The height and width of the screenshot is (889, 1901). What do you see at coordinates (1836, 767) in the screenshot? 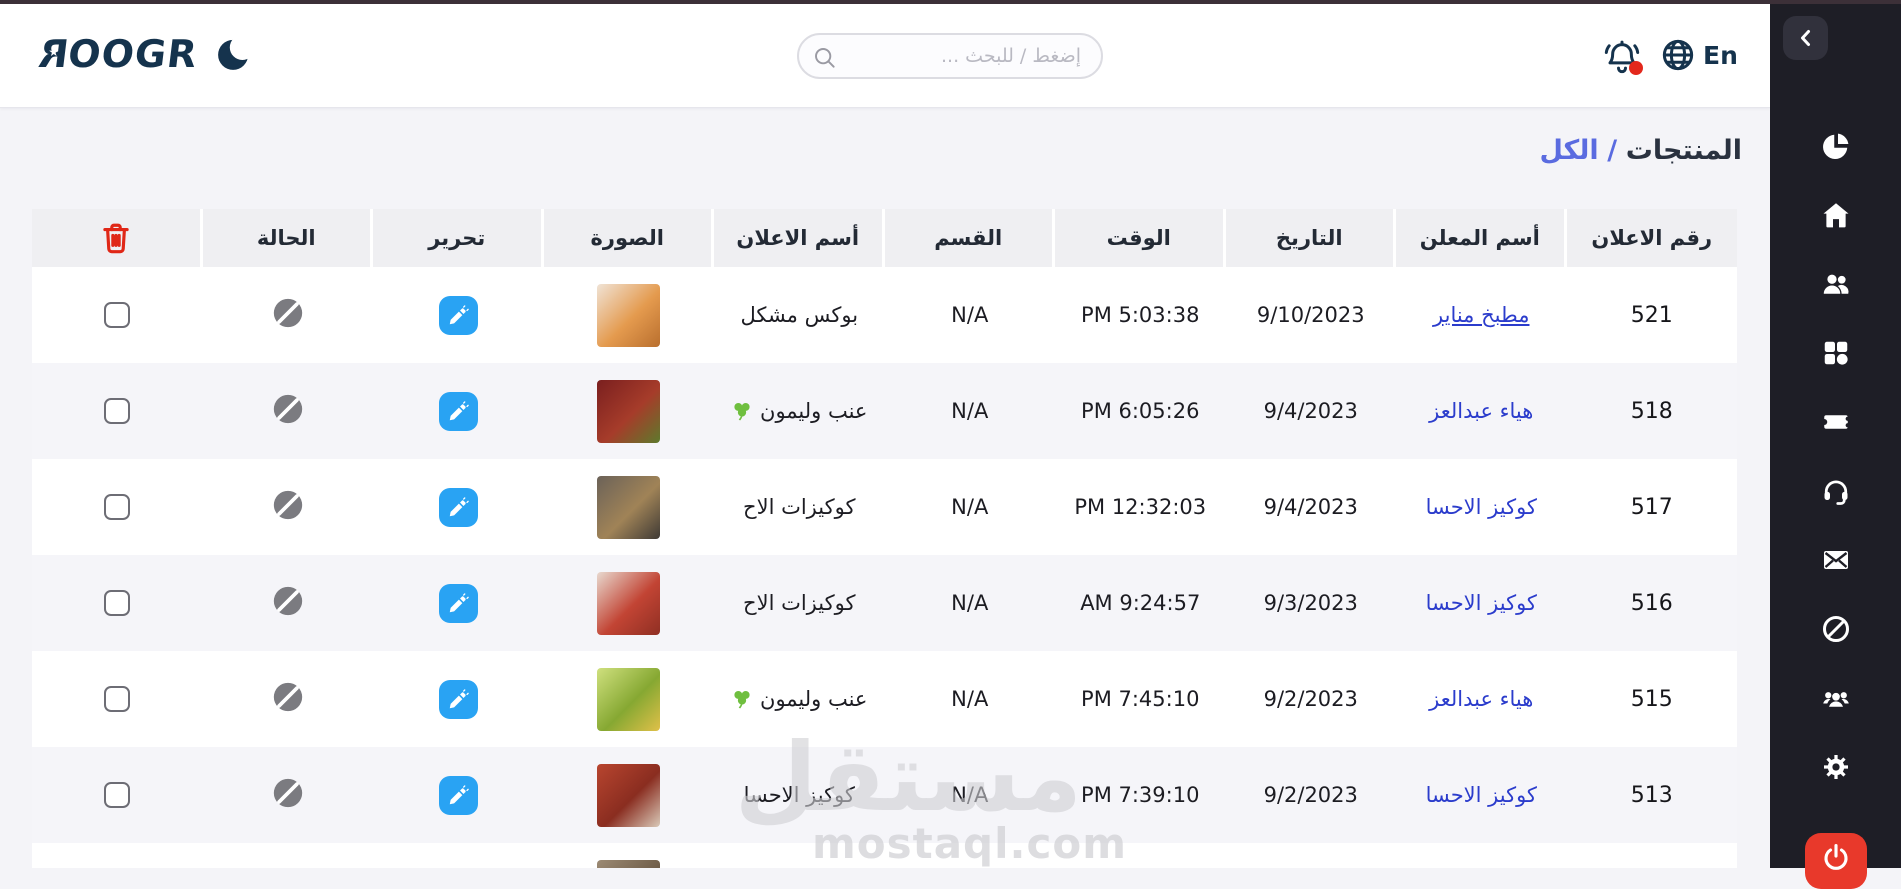
I see `sidebar-item-gear` at bounding box center [1836, 767].